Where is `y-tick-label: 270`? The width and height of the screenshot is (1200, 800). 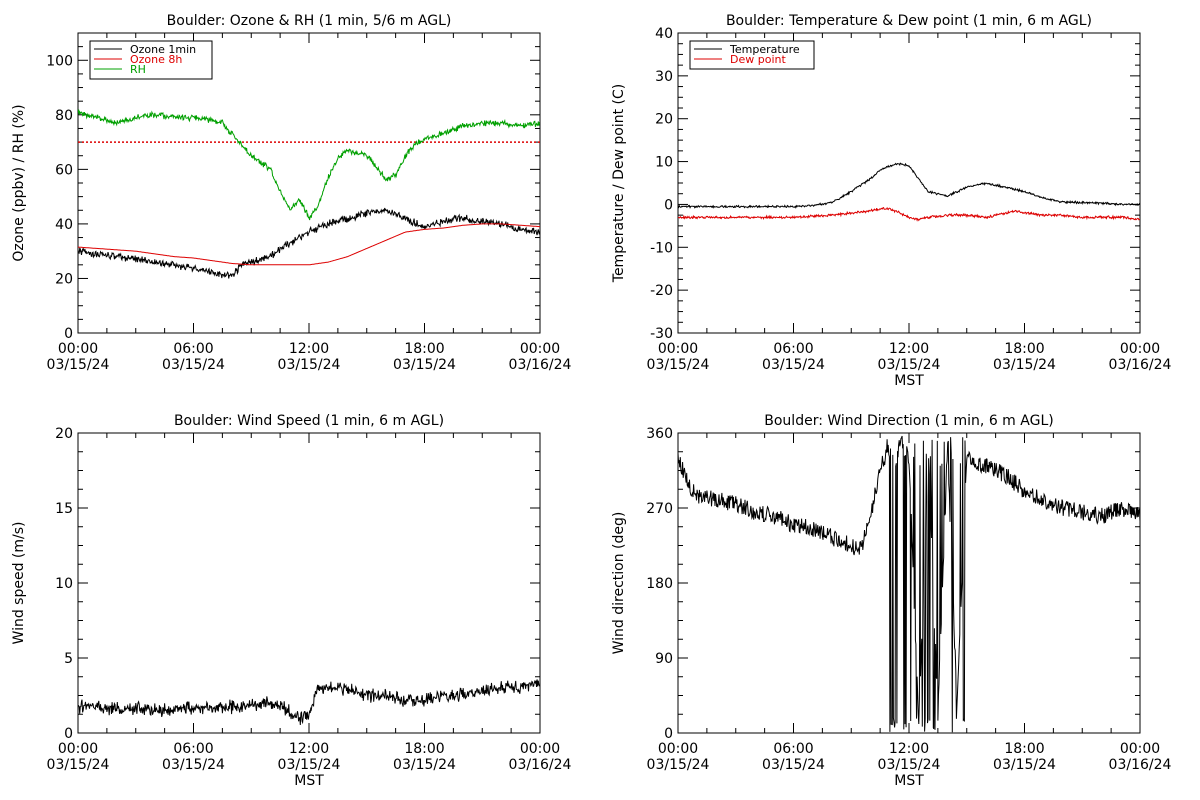 y-tick-label: 270 is located at coordinates (659, 509).